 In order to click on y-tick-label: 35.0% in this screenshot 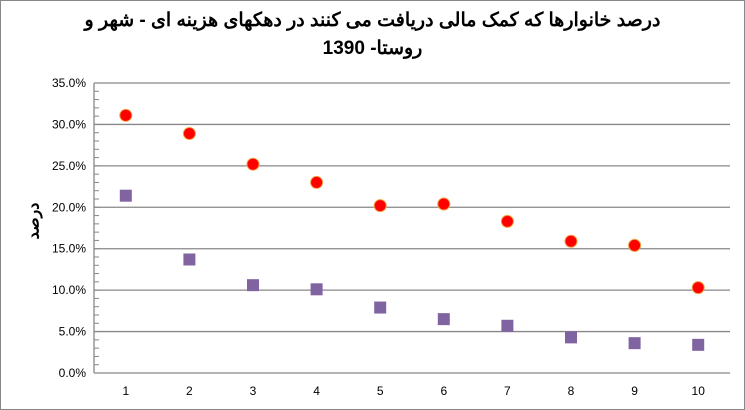, I will do `click(69, 83)`.